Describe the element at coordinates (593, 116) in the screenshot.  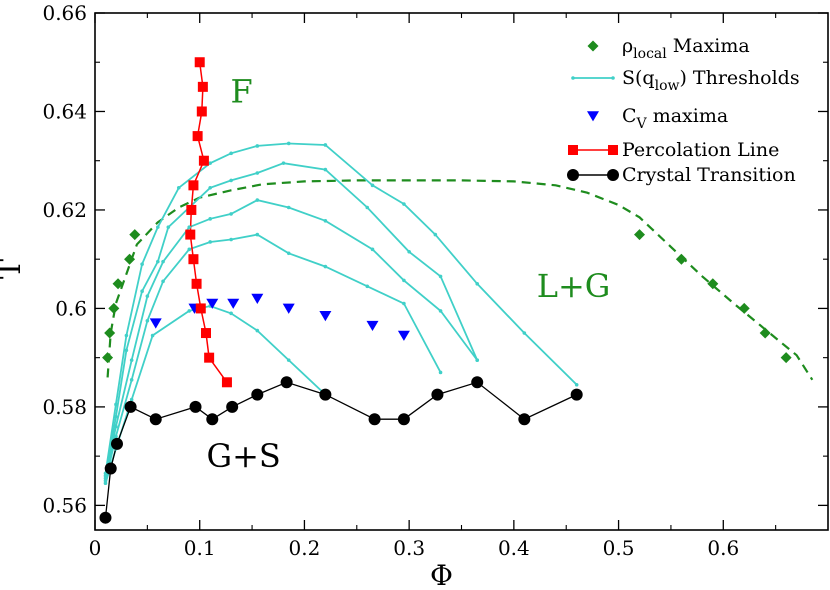
I see `legend-marker-cv_maxima` at that location.